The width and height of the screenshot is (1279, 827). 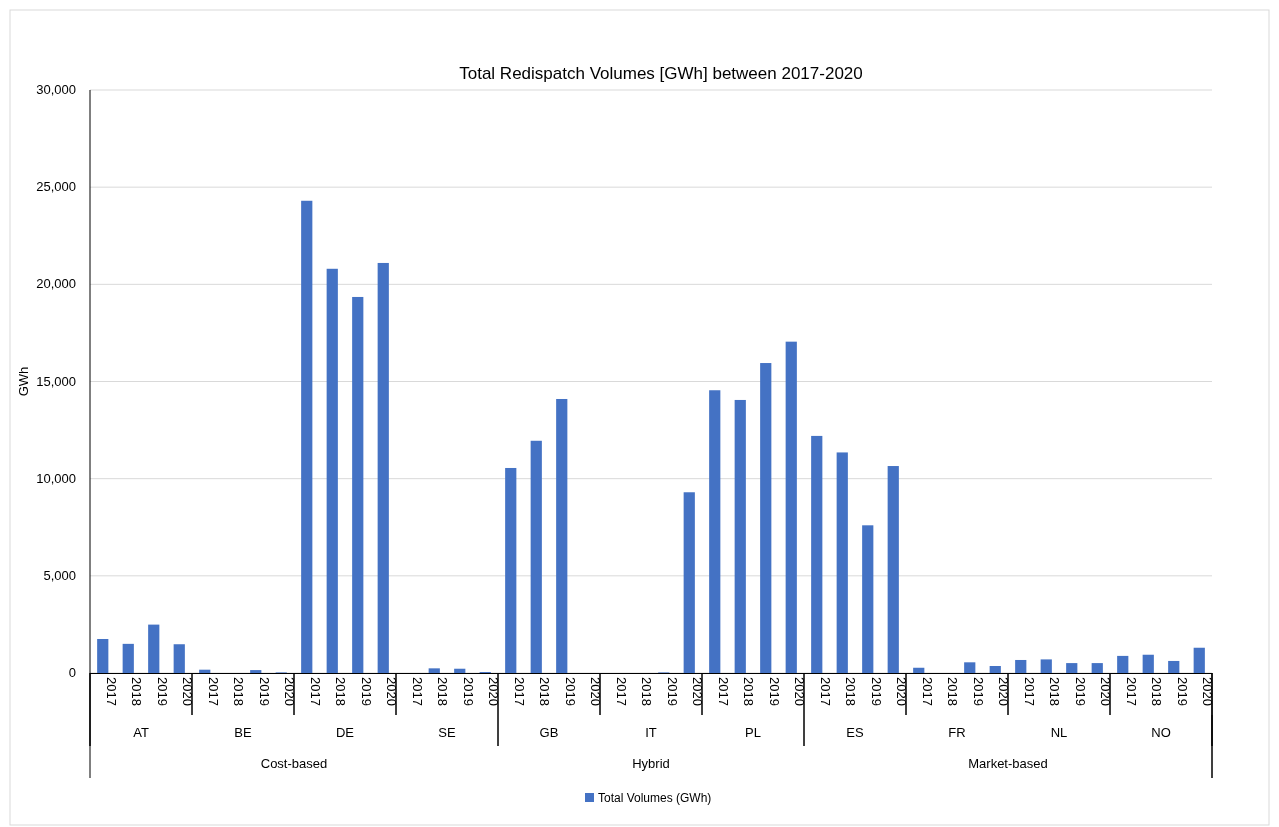 I want to click on y-tick-label: 0, so click(x=72, y=672).